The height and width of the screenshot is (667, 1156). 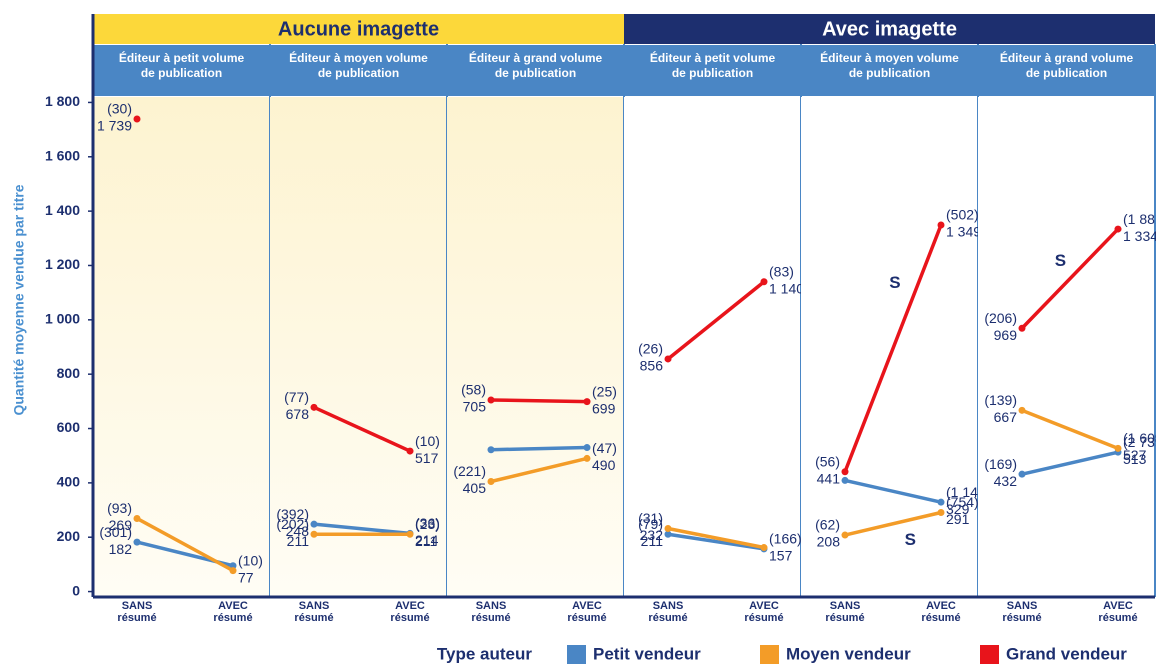 I want to click on count-label: (202), so click(x=292, y=524).